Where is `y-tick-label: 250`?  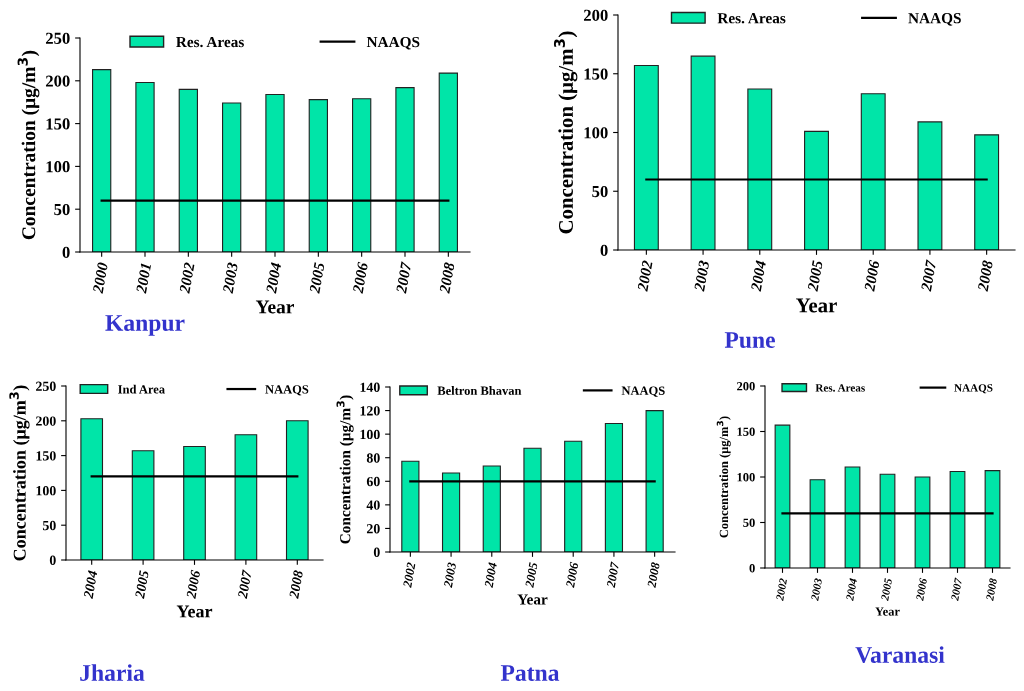 y-tick-label: 250 is located at coordinates (46, 386).